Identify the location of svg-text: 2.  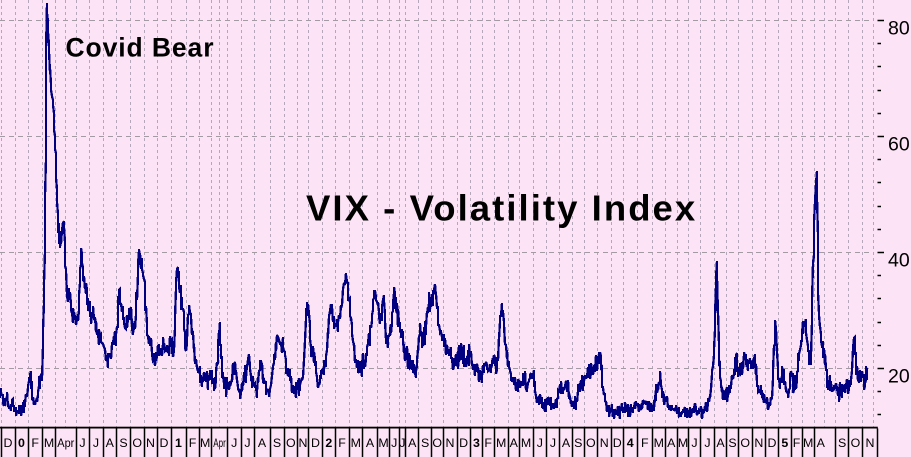
(328, 443).